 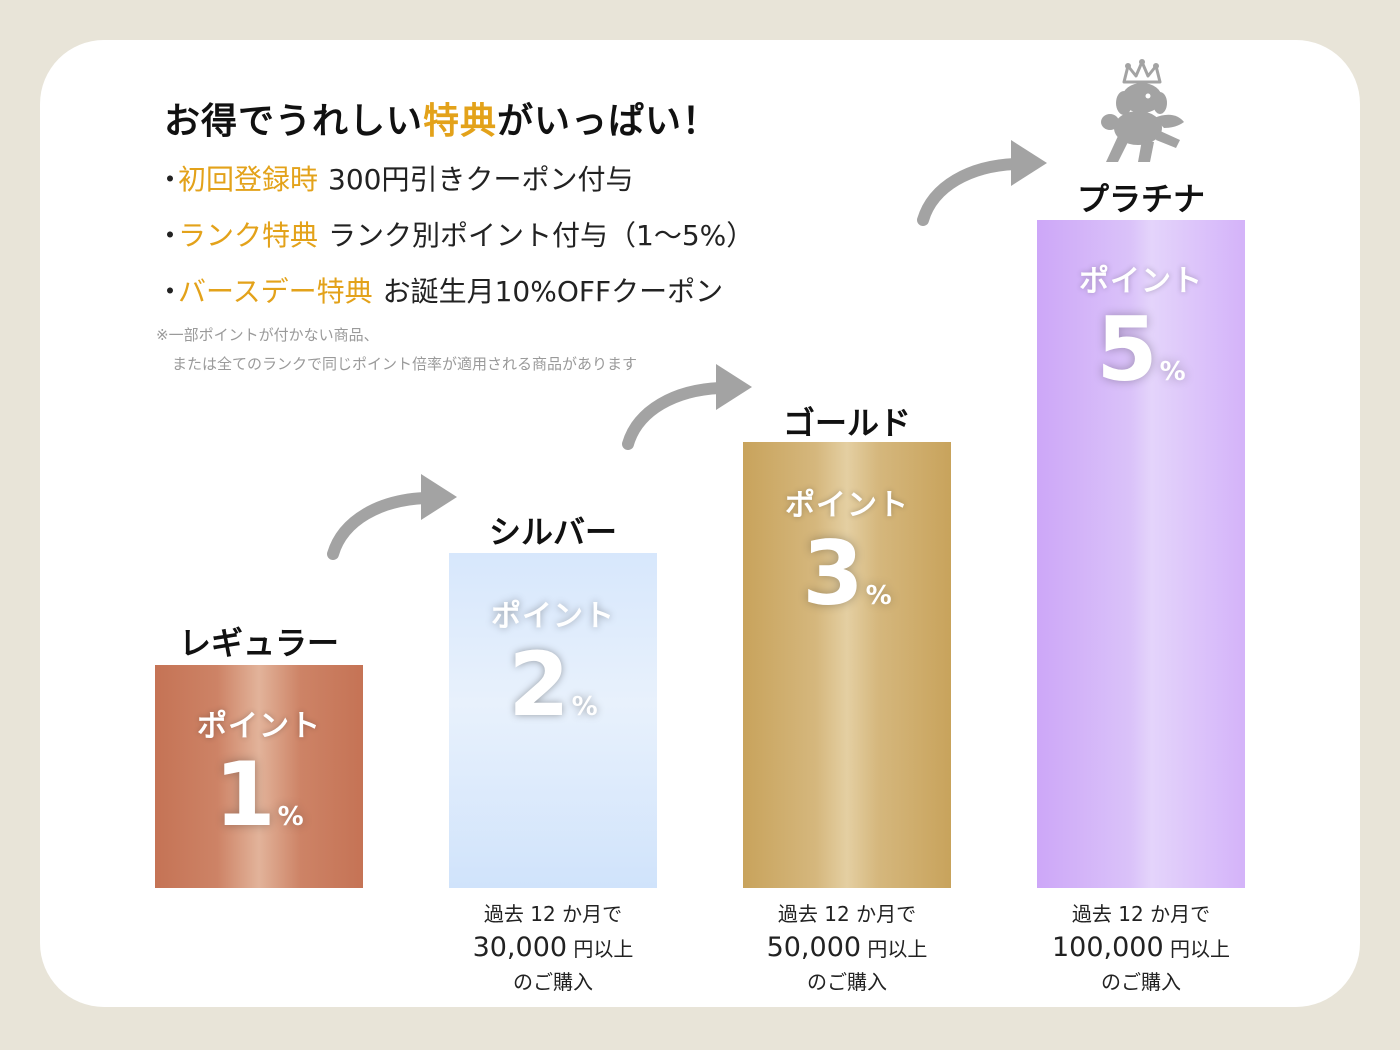 I want to click on rank-bar-gold: ポイント 3%, so click(x=847, y=665).